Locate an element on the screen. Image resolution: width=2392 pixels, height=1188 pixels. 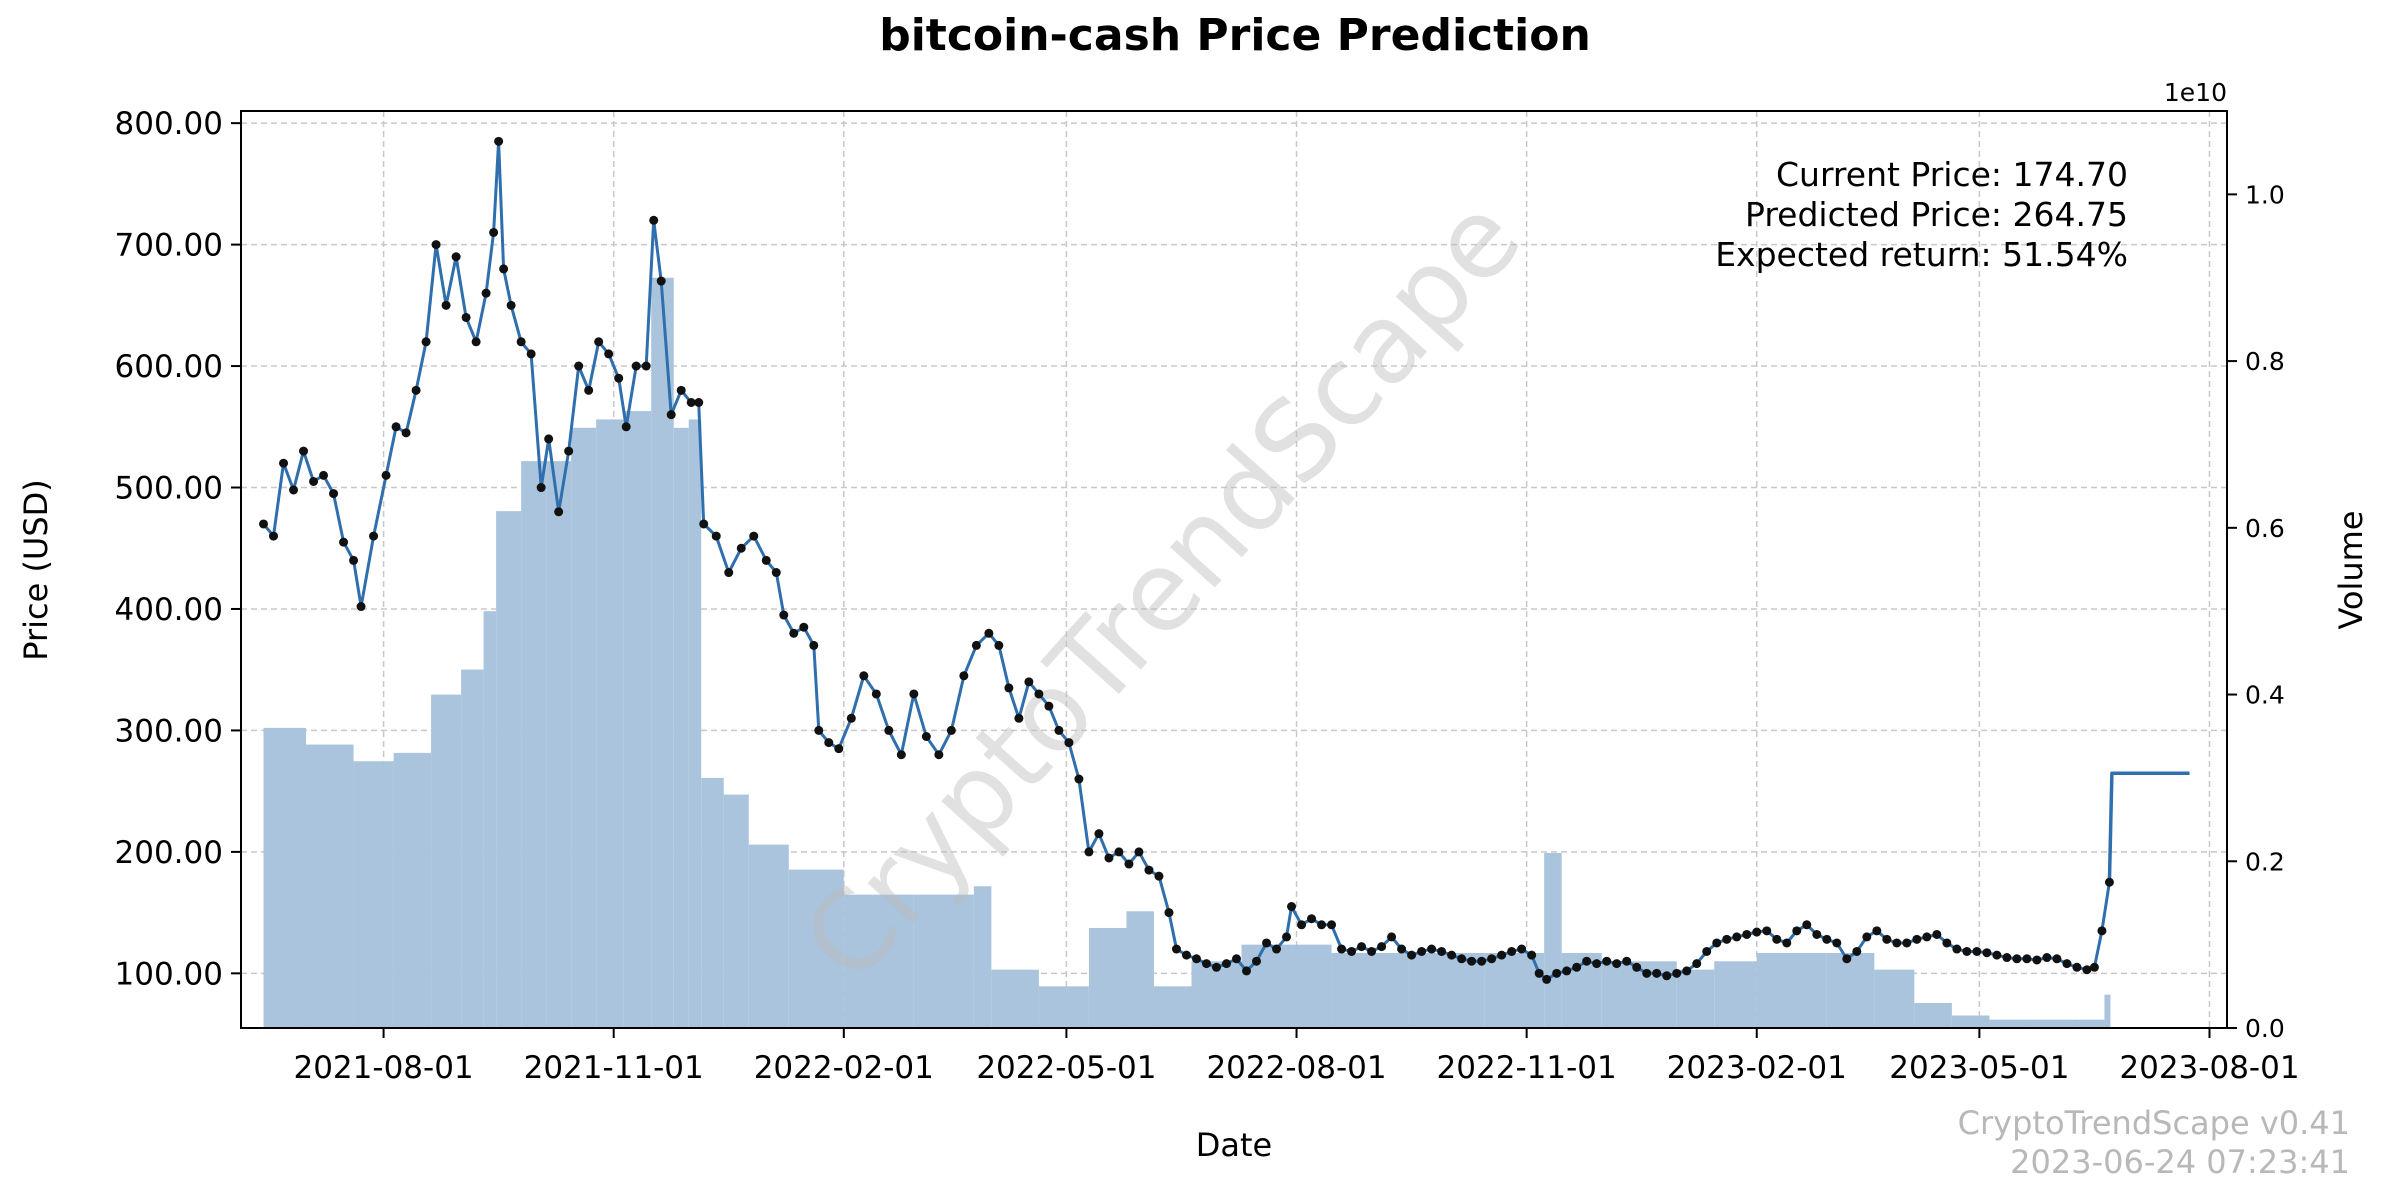
x-tick-label: 2023-05-01 is located at coordinates (1979, 1068).